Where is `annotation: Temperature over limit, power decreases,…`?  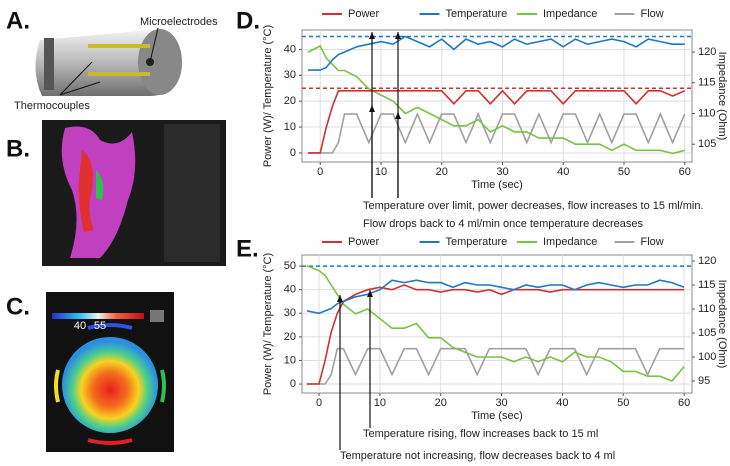
annotation: Temperature over limit, power decreases,… is located at coordinates (533, 206).